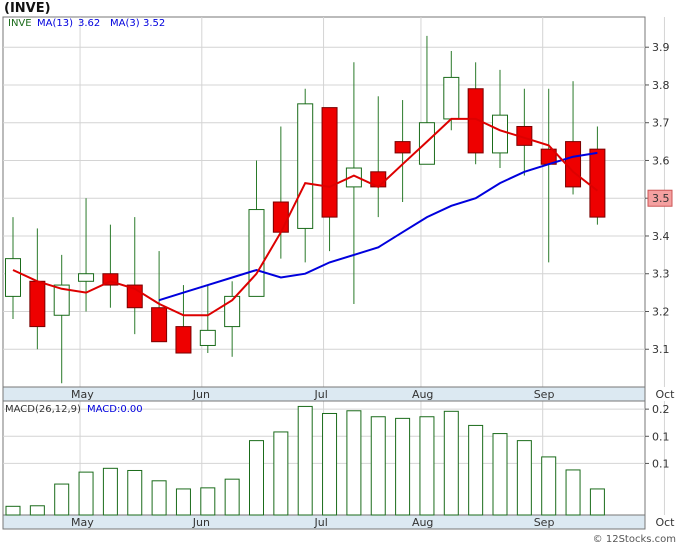  Describe the element at coordinates (661, 311) in the screenshot. I see `price-y-tick-label: 3.2` at that location.